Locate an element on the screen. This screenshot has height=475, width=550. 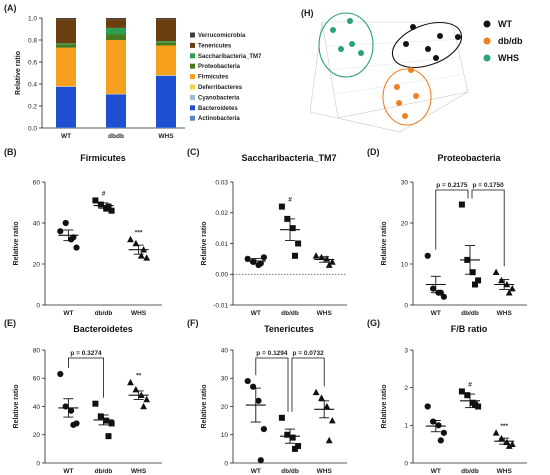
panel-title: Saccharibacteria_TM7 is located at coordinates (288, 158).